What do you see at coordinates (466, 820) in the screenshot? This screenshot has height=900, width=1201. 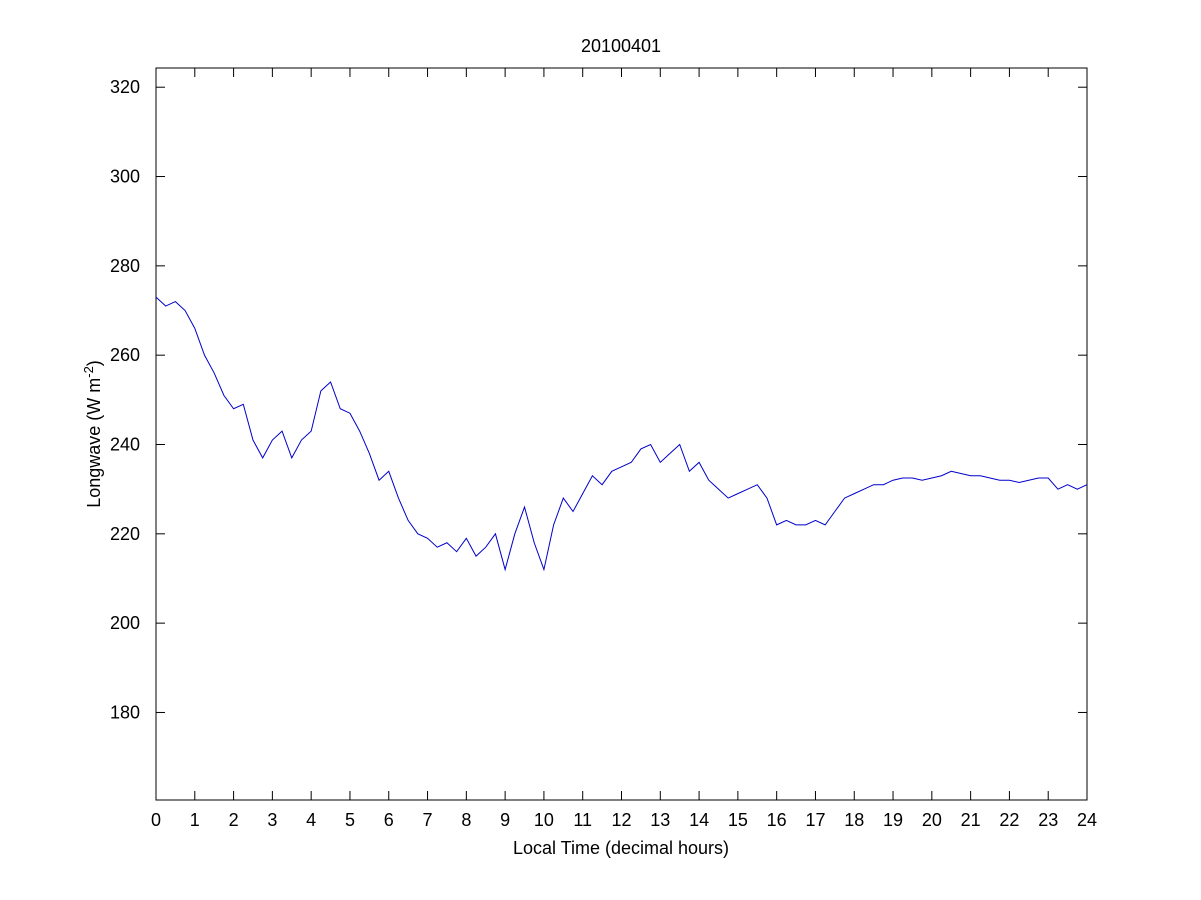 I see `x-tick-label: 8` at bounding box center [466, 820].